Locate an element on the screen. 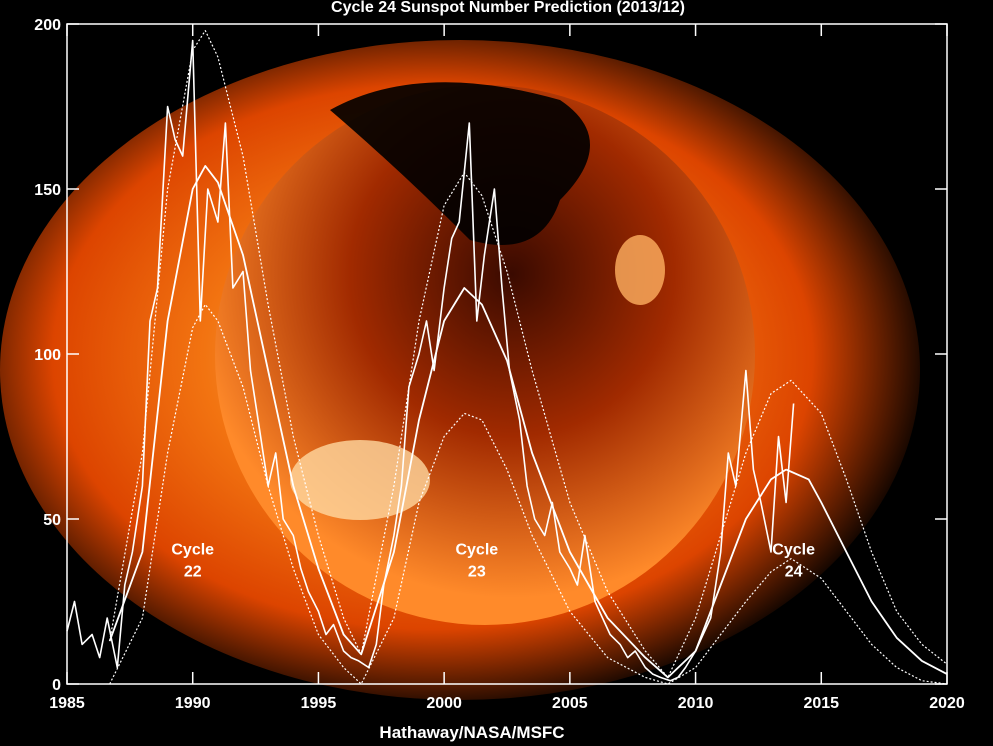  x-tick-label: 1990 is located at coordinates (193, 703).